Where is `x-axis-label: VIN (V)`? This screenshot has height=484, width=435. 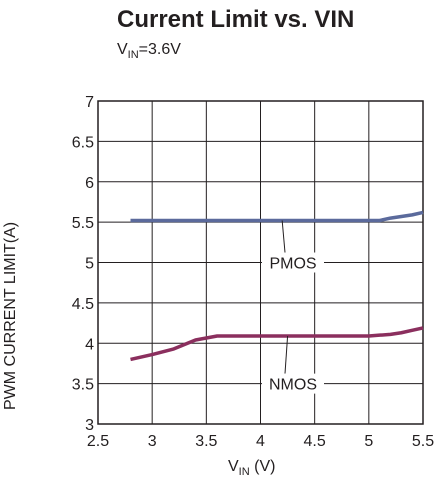
x-axis-label: VIN (V) is located at coordinates (252, 468).